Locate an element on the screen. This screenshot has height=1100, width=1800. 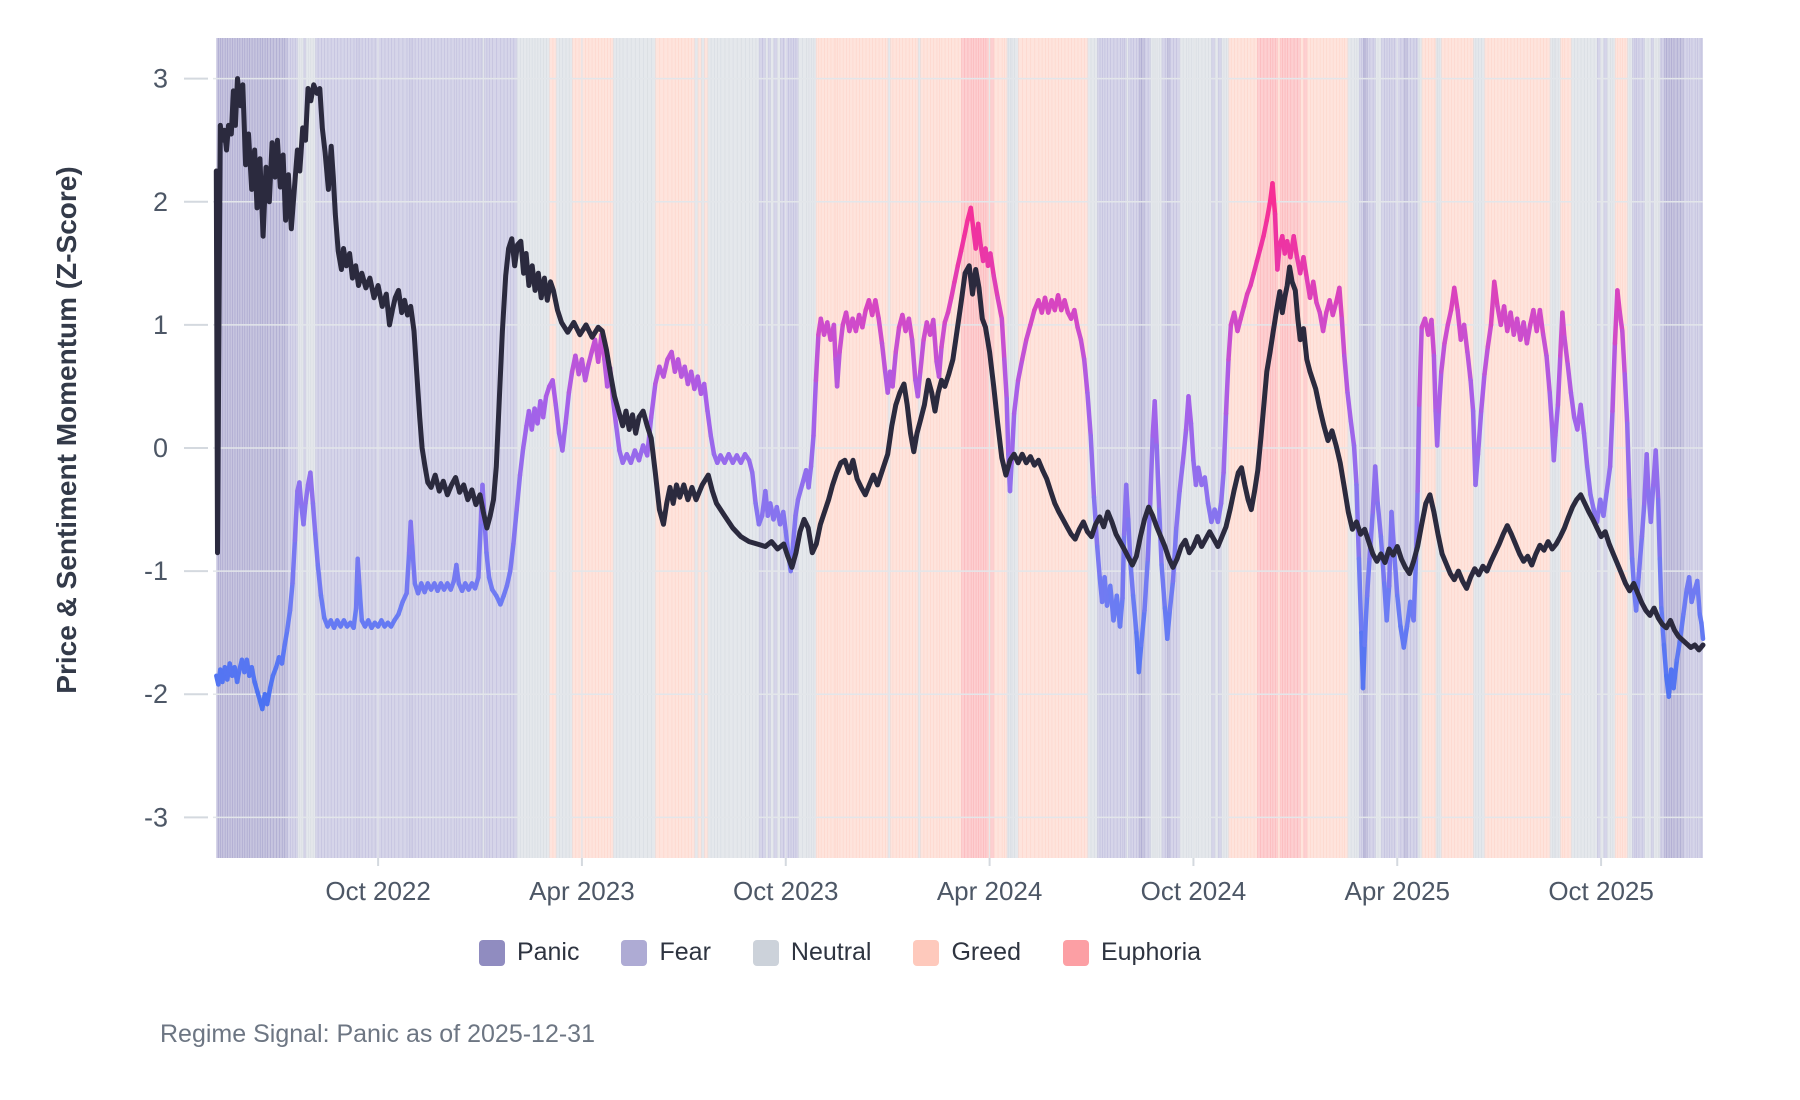
y-axis: 3 2 1 0 -1 -2 -3 is located at coordinates (176, 448).